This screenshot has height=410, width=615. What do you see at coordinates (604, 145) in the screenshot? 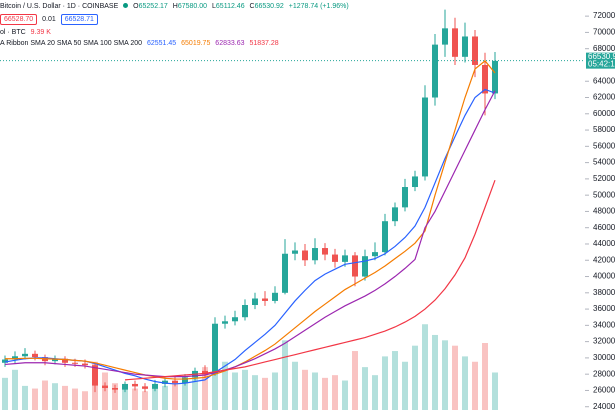
I see `y-tick-label: 56000.00` at bounding box center [604, 145].